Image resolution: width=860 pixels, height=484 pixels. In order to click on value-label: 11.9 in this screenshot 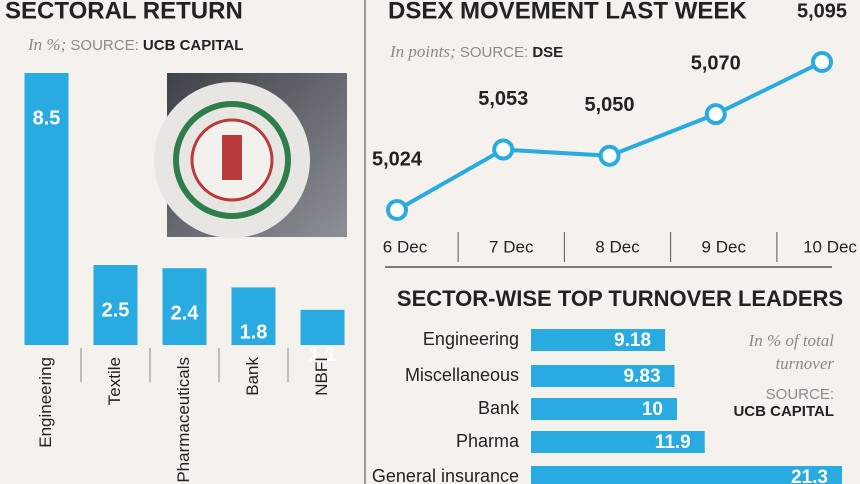, I will do `click(673, 442)`.